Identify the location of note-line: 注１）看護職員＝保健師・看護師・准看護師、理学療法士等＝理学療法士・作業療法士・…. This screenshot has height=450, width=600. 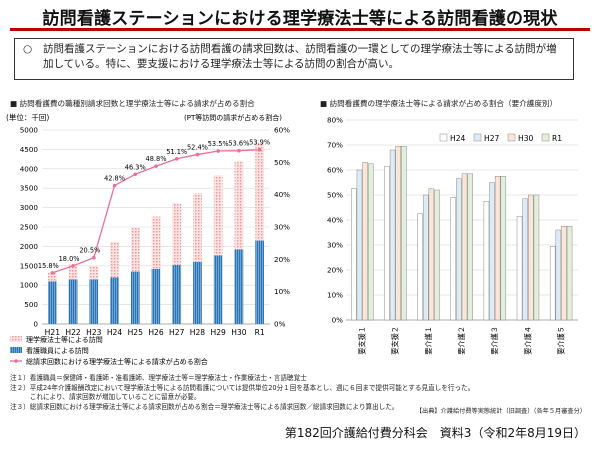
(158, 378).